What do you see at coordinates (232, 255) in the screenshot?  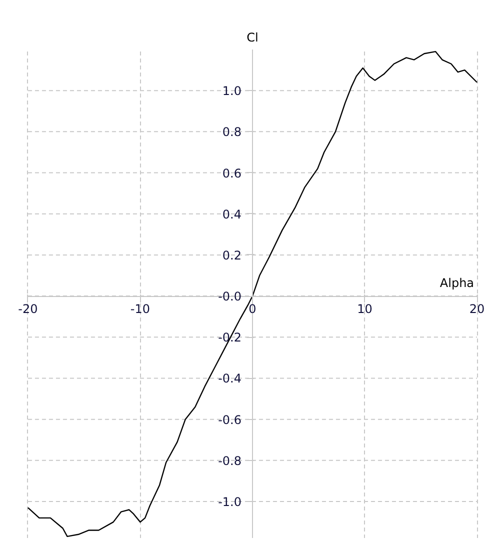 I see `y-tick-label: 0.2` at bounding box center [232, 255].